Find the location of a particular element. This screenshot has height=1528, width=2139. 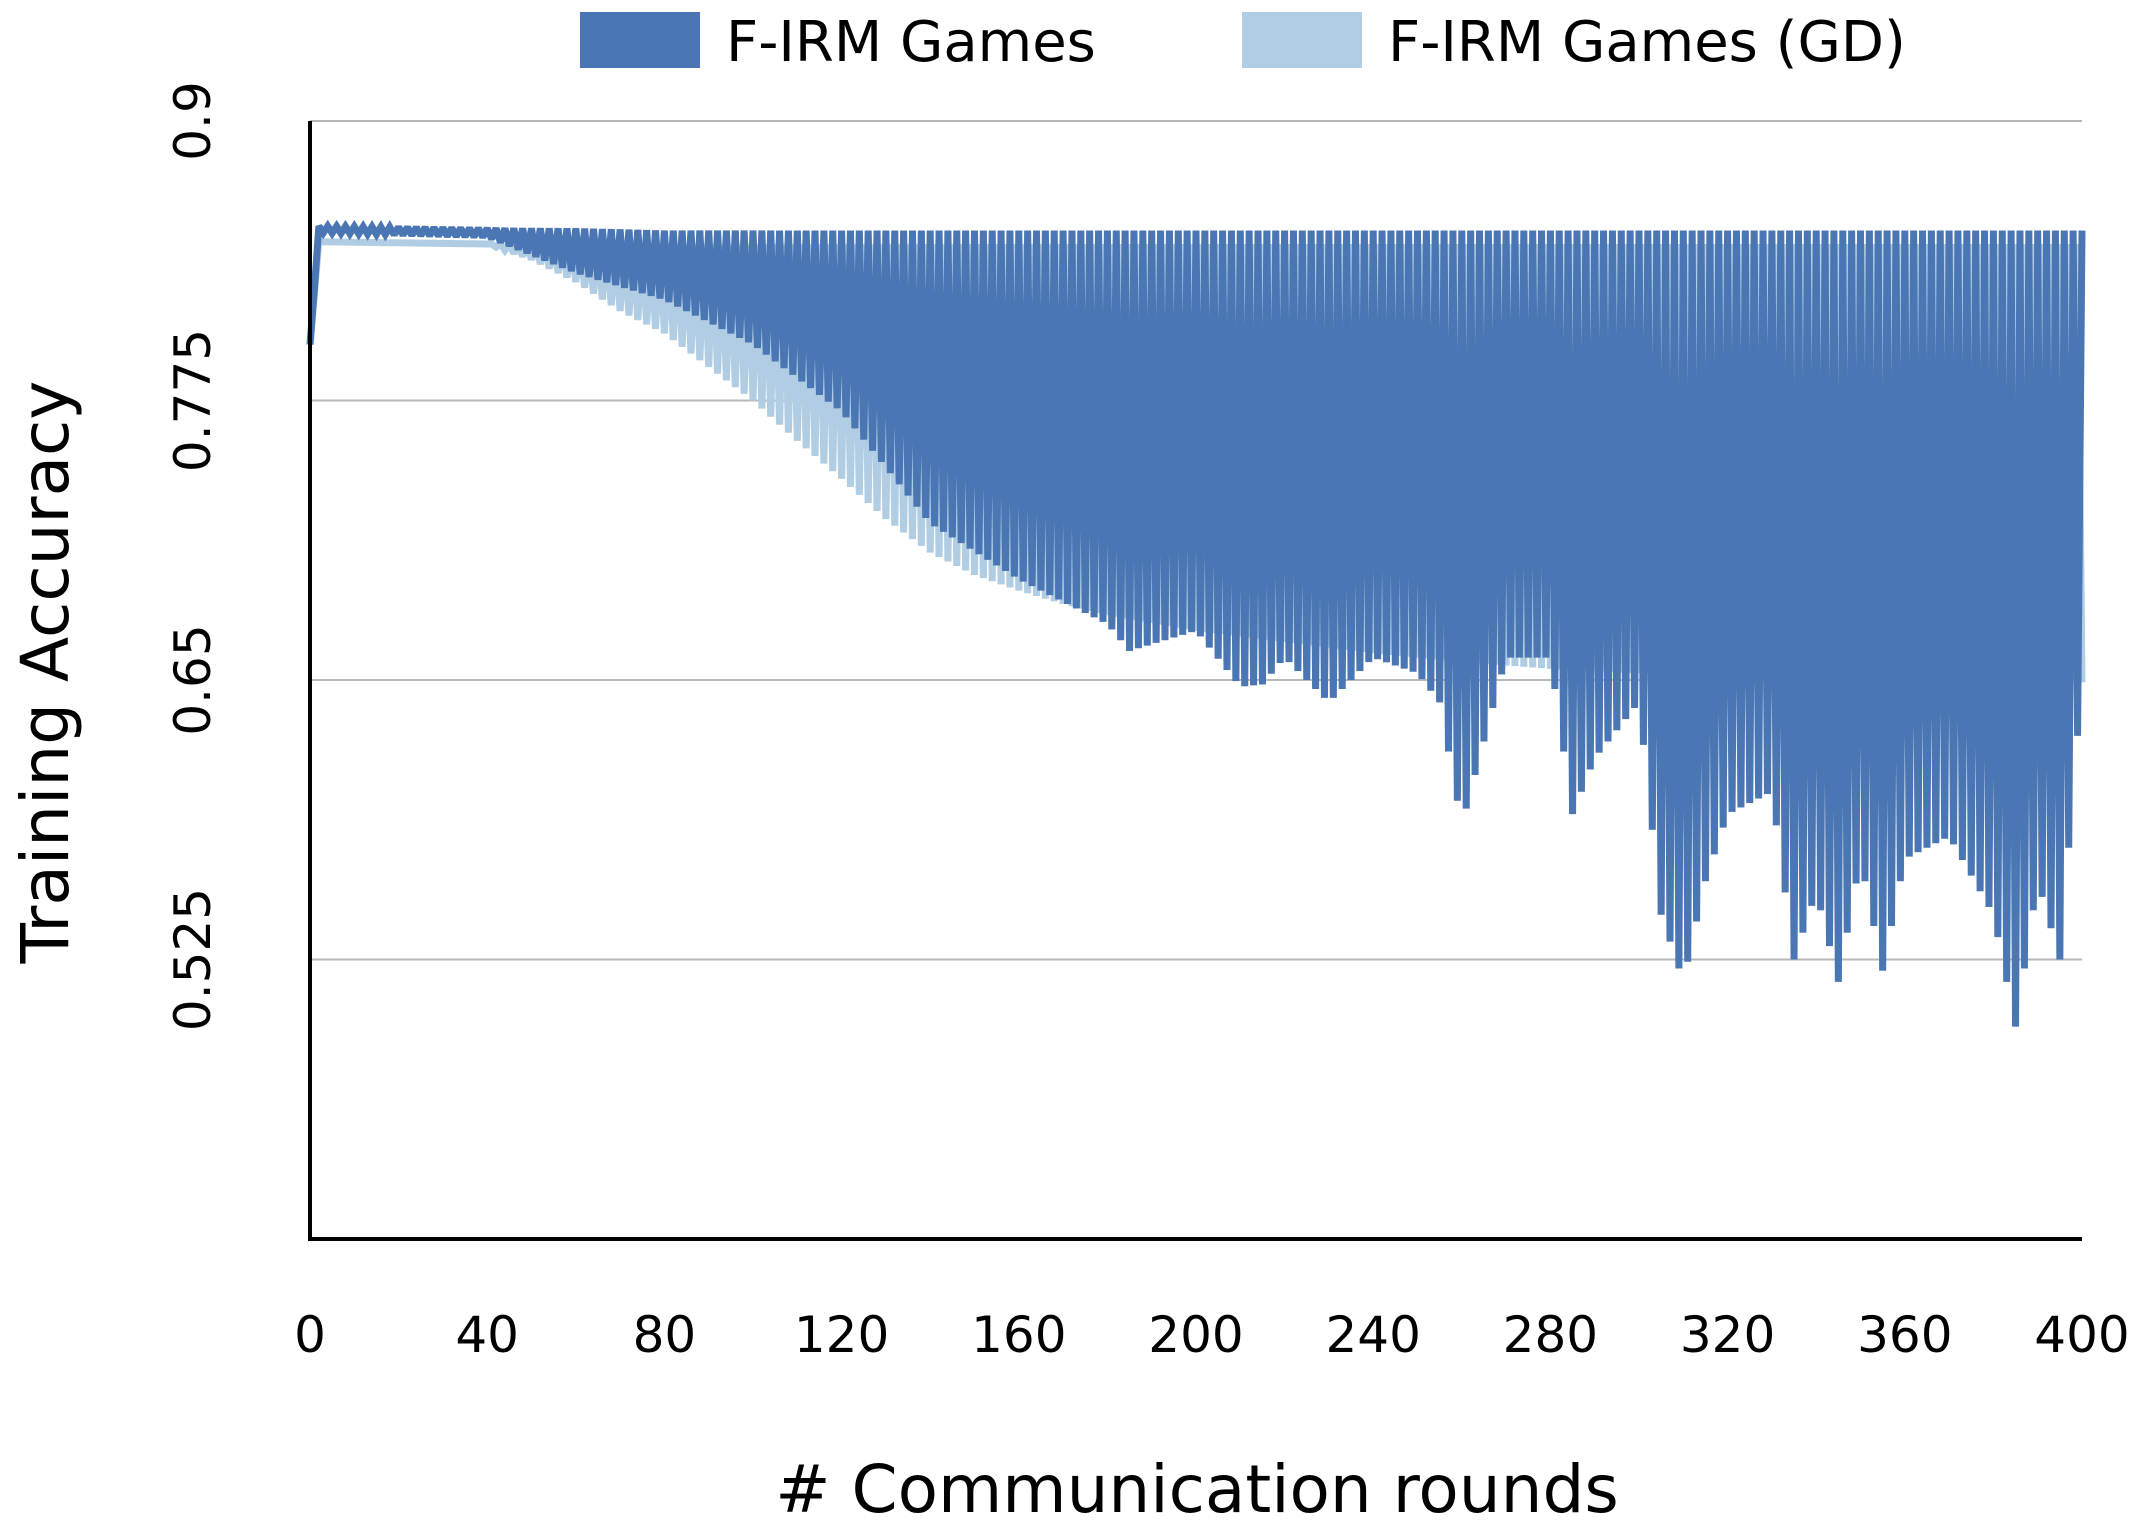

legend: F-IRM Games F-IRM Games (GD) is located at coordinates (1243, 42).